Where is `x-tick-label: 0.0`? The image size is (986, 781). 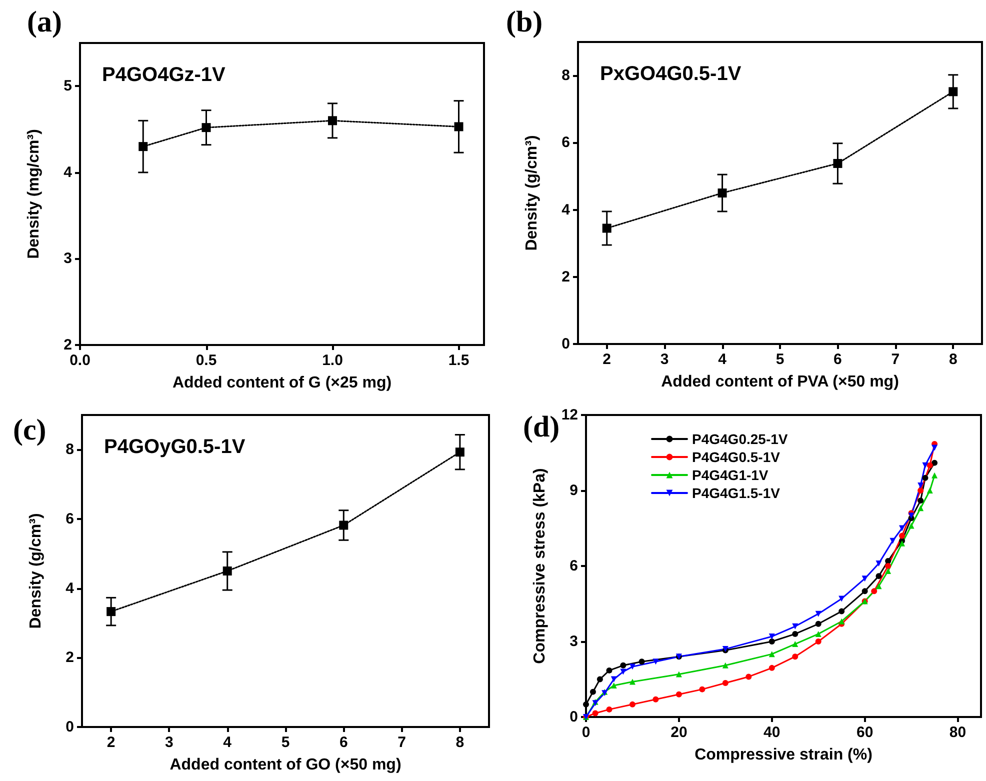
x-tick-label: 0.0 is located at coordinates (80, 360).